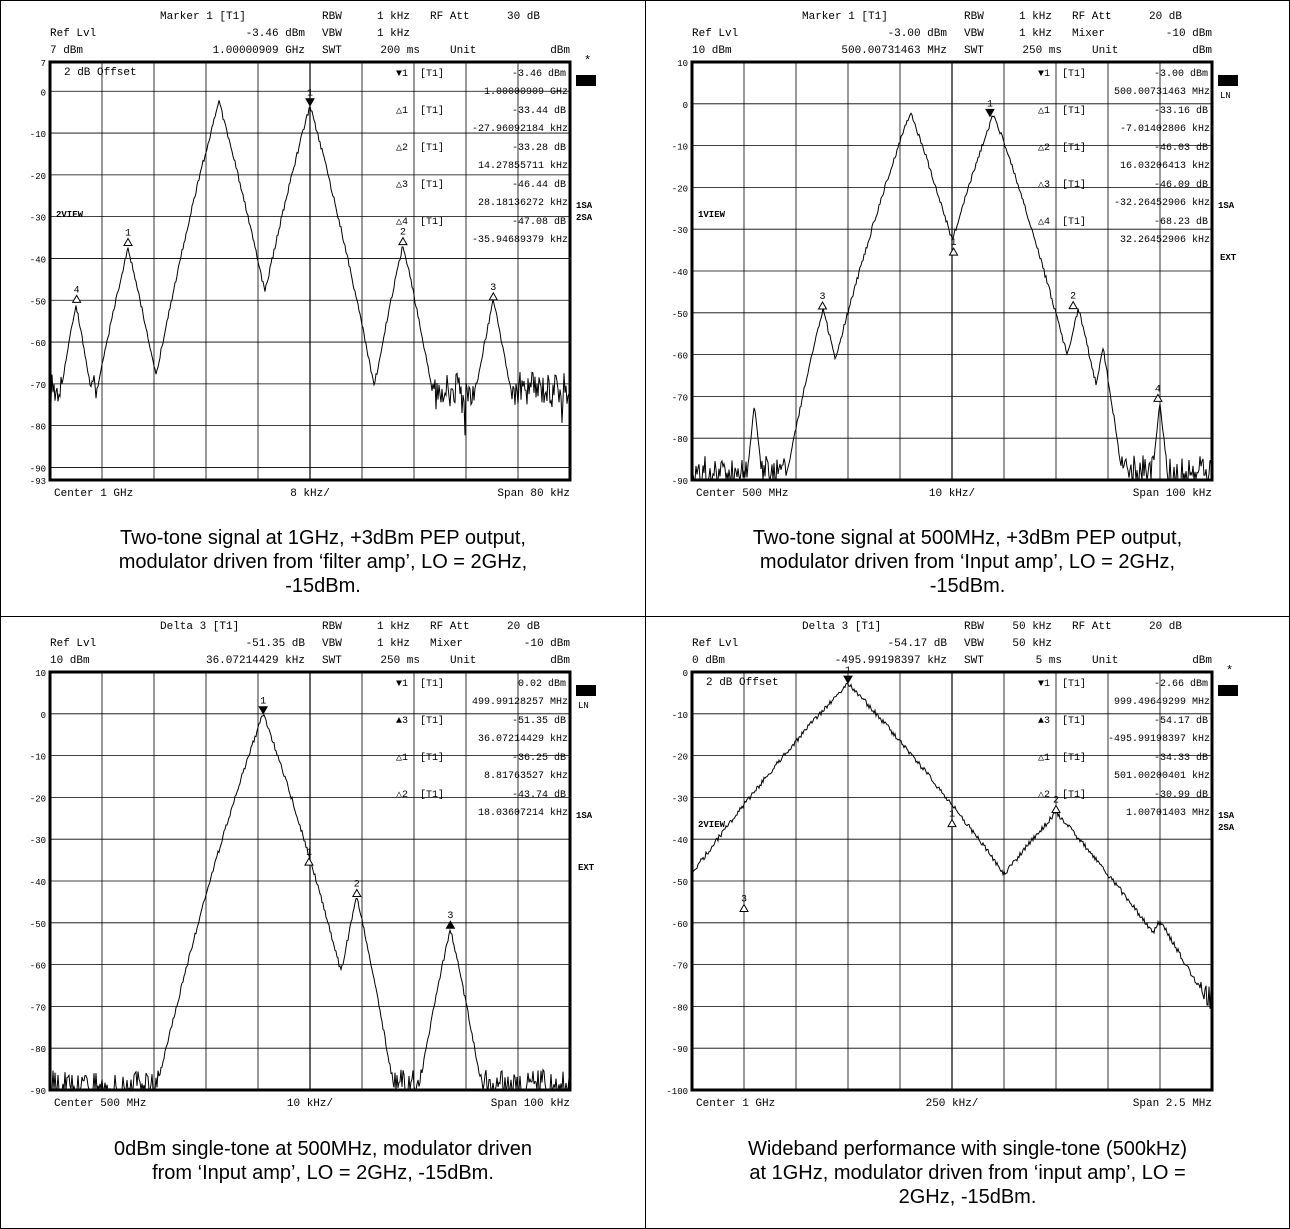 Image resolution: width=1290 pixels, height=1229 pixels. Describe the element at coordinates (1162, 776) in the screenshot. I see `marker-freq: 501.00200401 kHz` at that location.